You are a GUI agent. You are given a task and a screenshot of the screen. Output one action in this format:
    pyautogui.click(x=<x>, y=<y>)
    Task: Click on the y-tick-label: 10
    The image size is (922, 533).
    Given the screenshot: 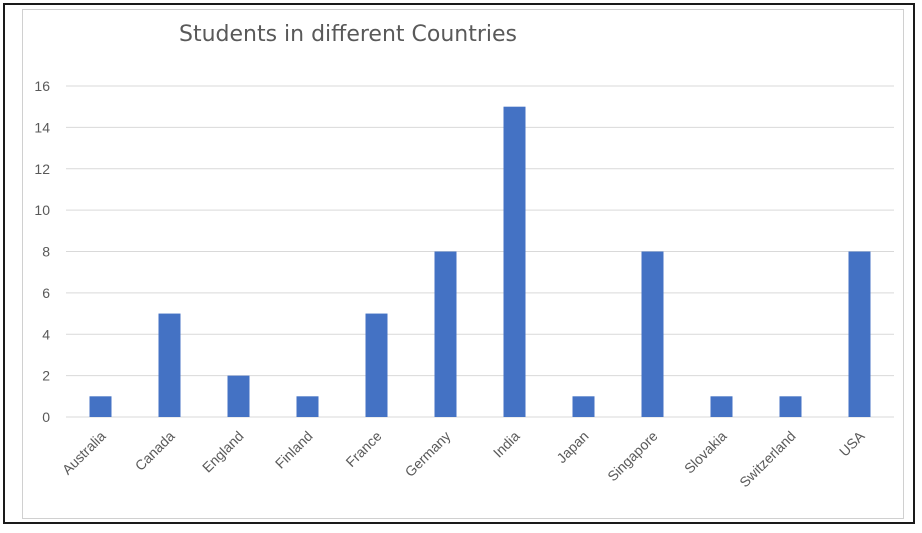 What is the action you would take?
    pyautogui.click(x=42, y=210)
    